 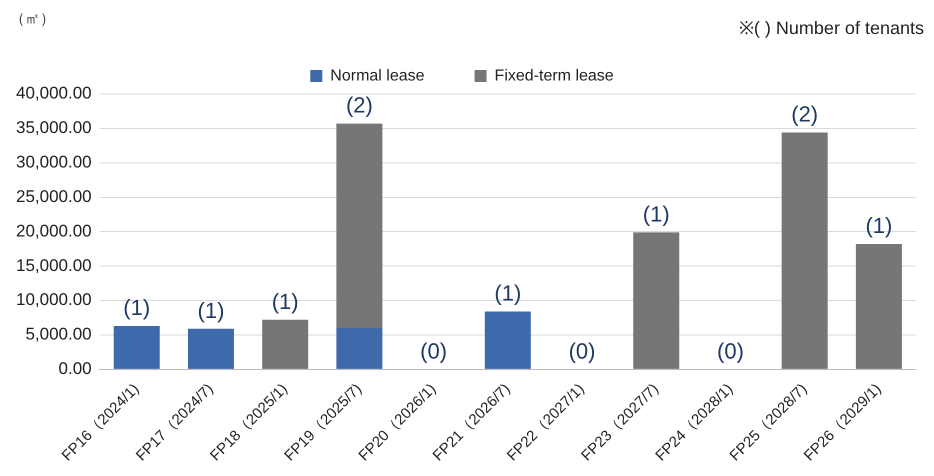 What do you see at coordinates (554, 75) in the screenshot?
I see `legend-label: Fixed-term lease` at bounding box center [554, 75].